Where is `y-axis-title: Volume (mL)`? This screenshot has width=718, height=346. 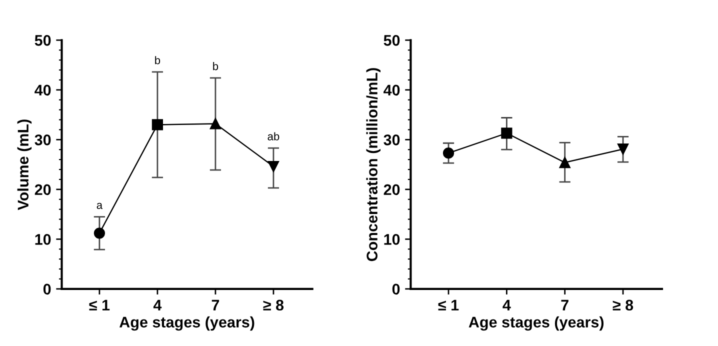
y-axis-title: Volume (mL) is located at coordinates (24, 165).